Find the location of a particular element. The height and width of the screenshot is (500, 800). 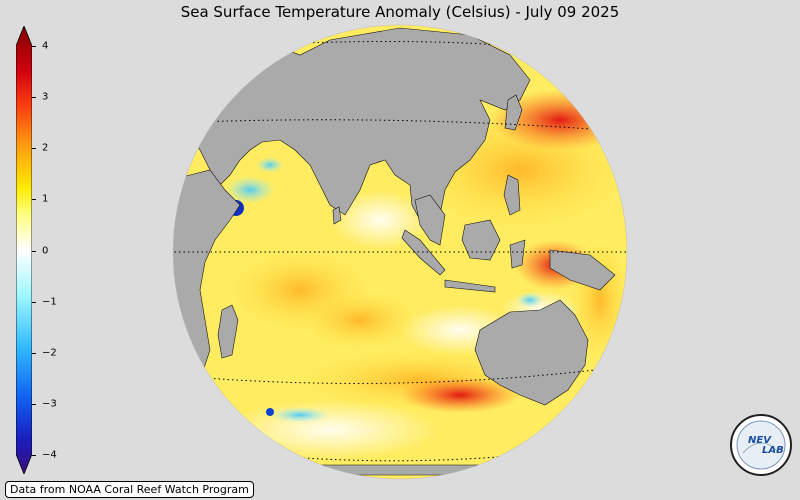

land-philippines is located at coordinates (512, 195).